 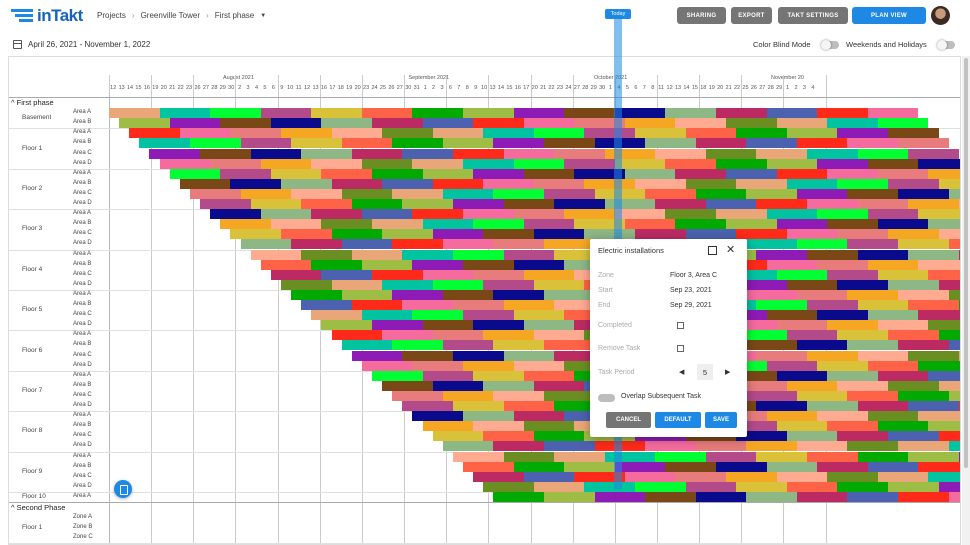 I want to click on phase-header: ^ Second Phase, so click(x=59, y=507).